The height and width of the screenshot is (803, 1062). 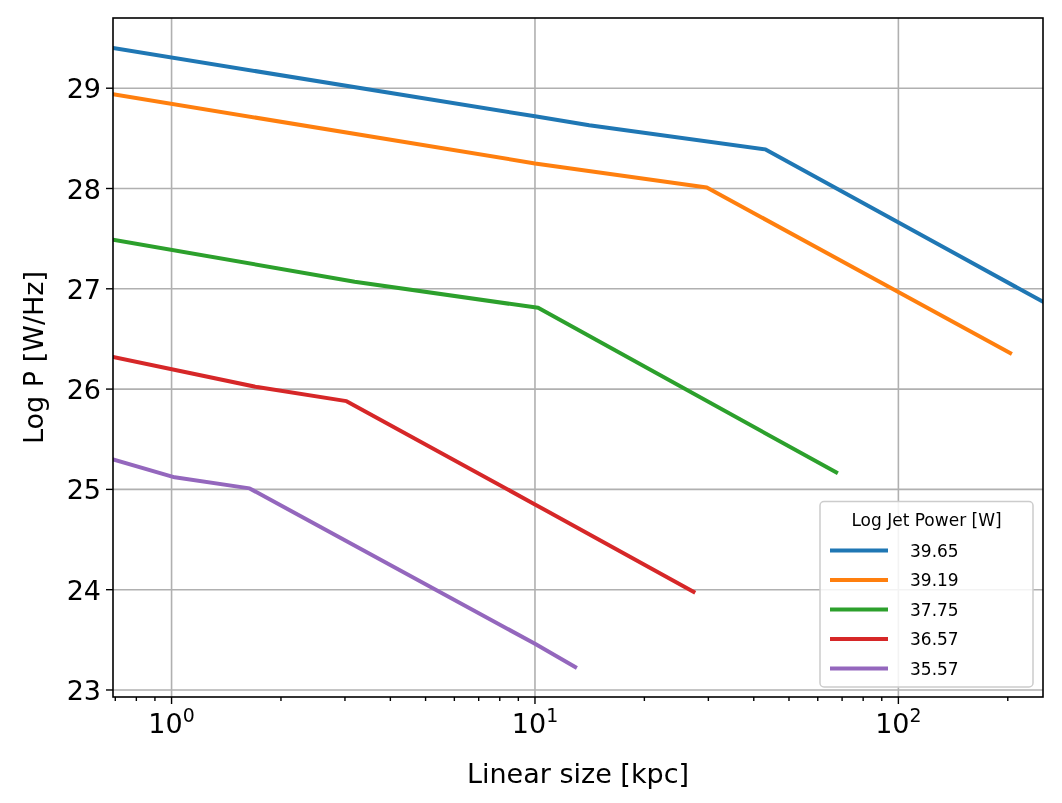 I want to click on y-tick-label: 25, so click(x=83, y=490).